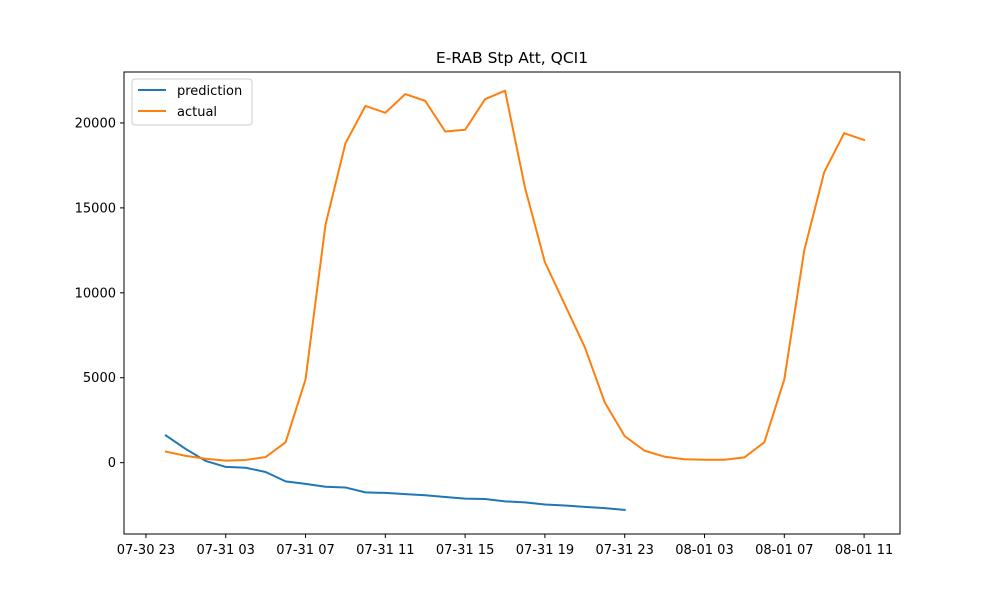  What do you see at coordinates (465, 550) in the screenshot?
I see `x-tick-label: 07-31 15` at bounding box center [465, 550].